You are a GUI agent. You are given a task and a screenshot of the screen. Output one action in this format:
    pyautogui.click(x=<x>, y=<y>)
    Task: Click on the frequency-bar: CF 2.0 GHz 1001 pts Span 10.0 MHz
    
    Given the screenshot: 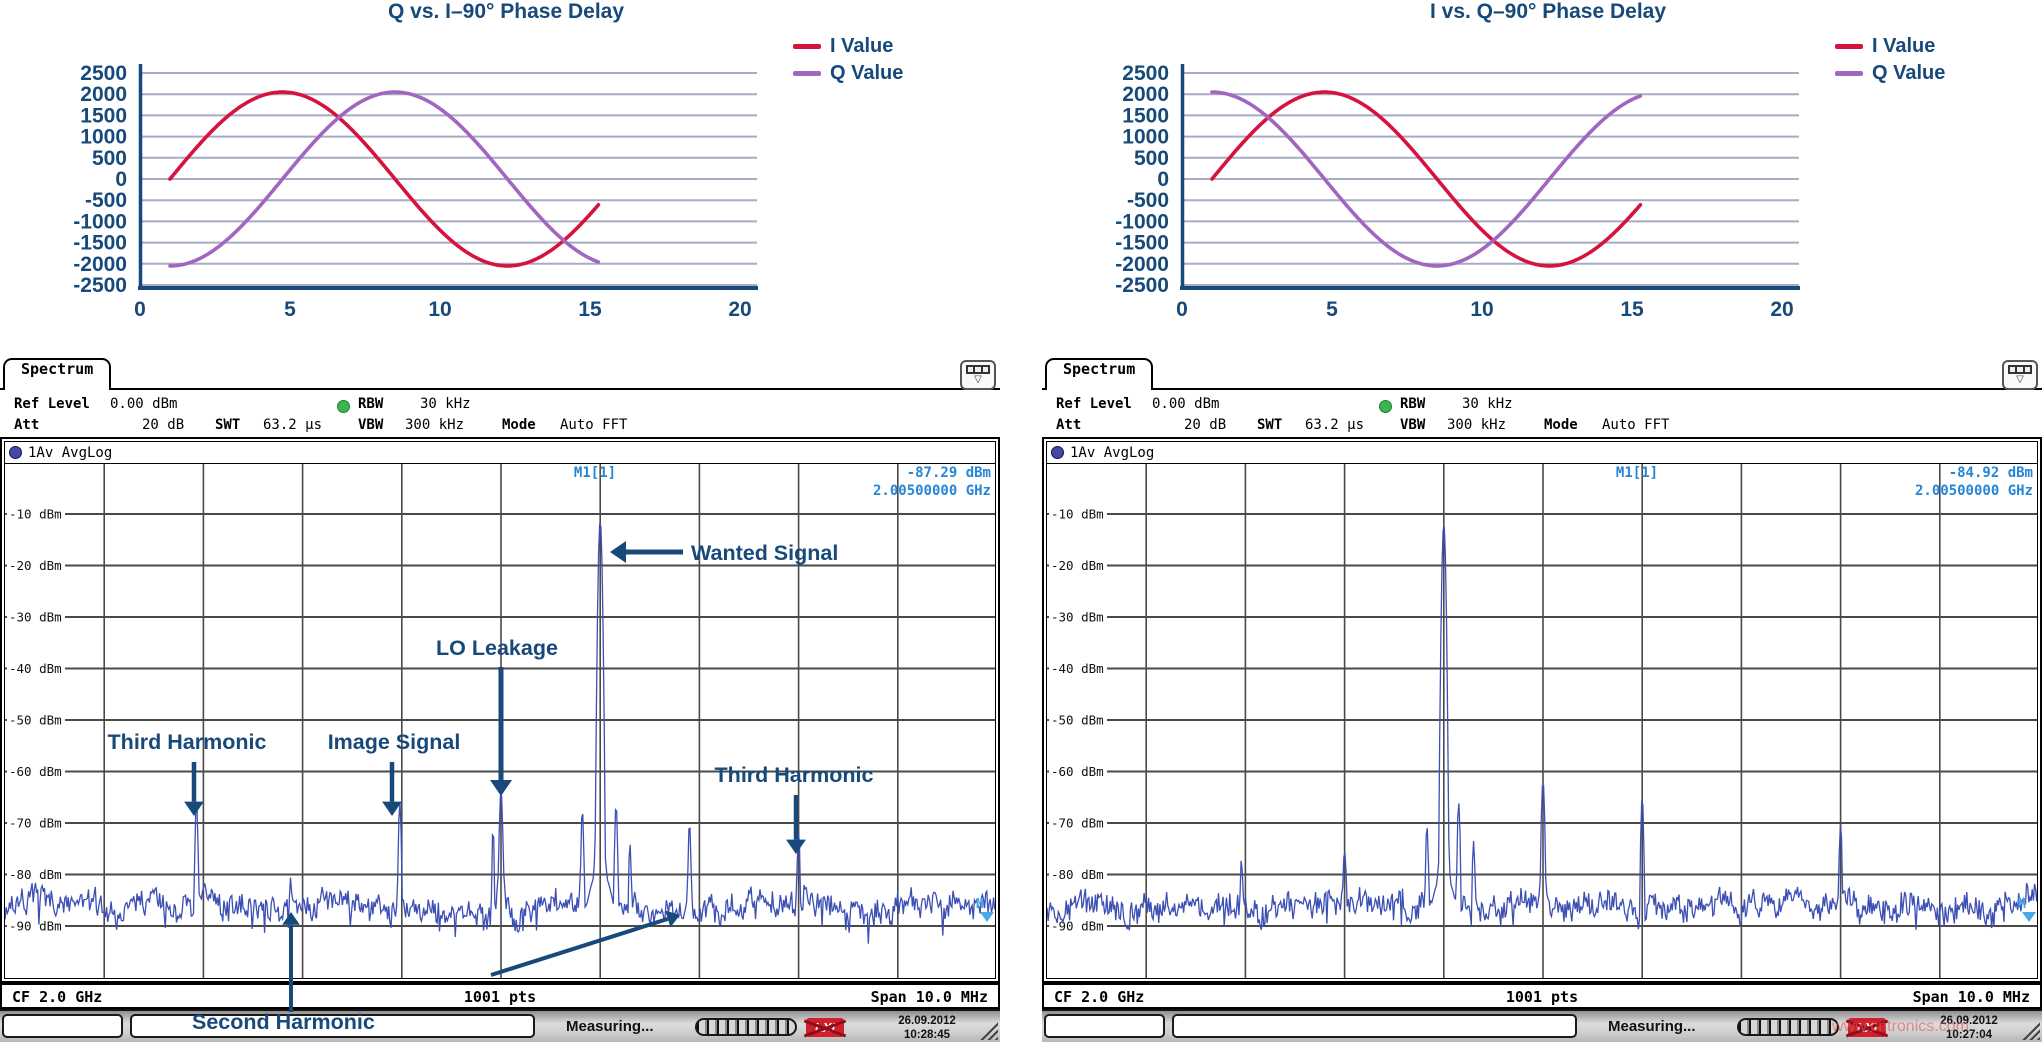 What is the action you would take?
    pyautogui.click(x=500, y=996)
    